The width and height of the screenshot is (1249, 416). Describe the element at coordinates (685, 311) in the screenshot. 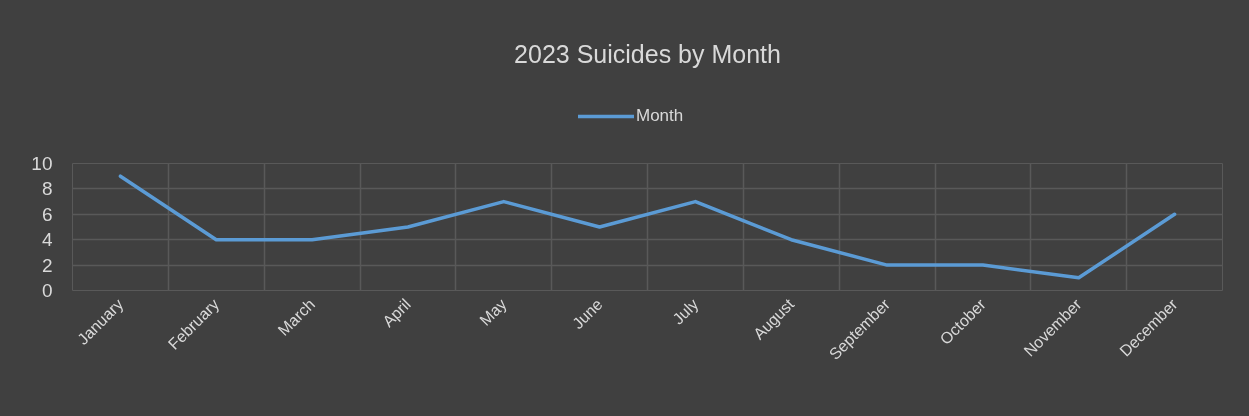

I see `x-tick-label: July` at that location.